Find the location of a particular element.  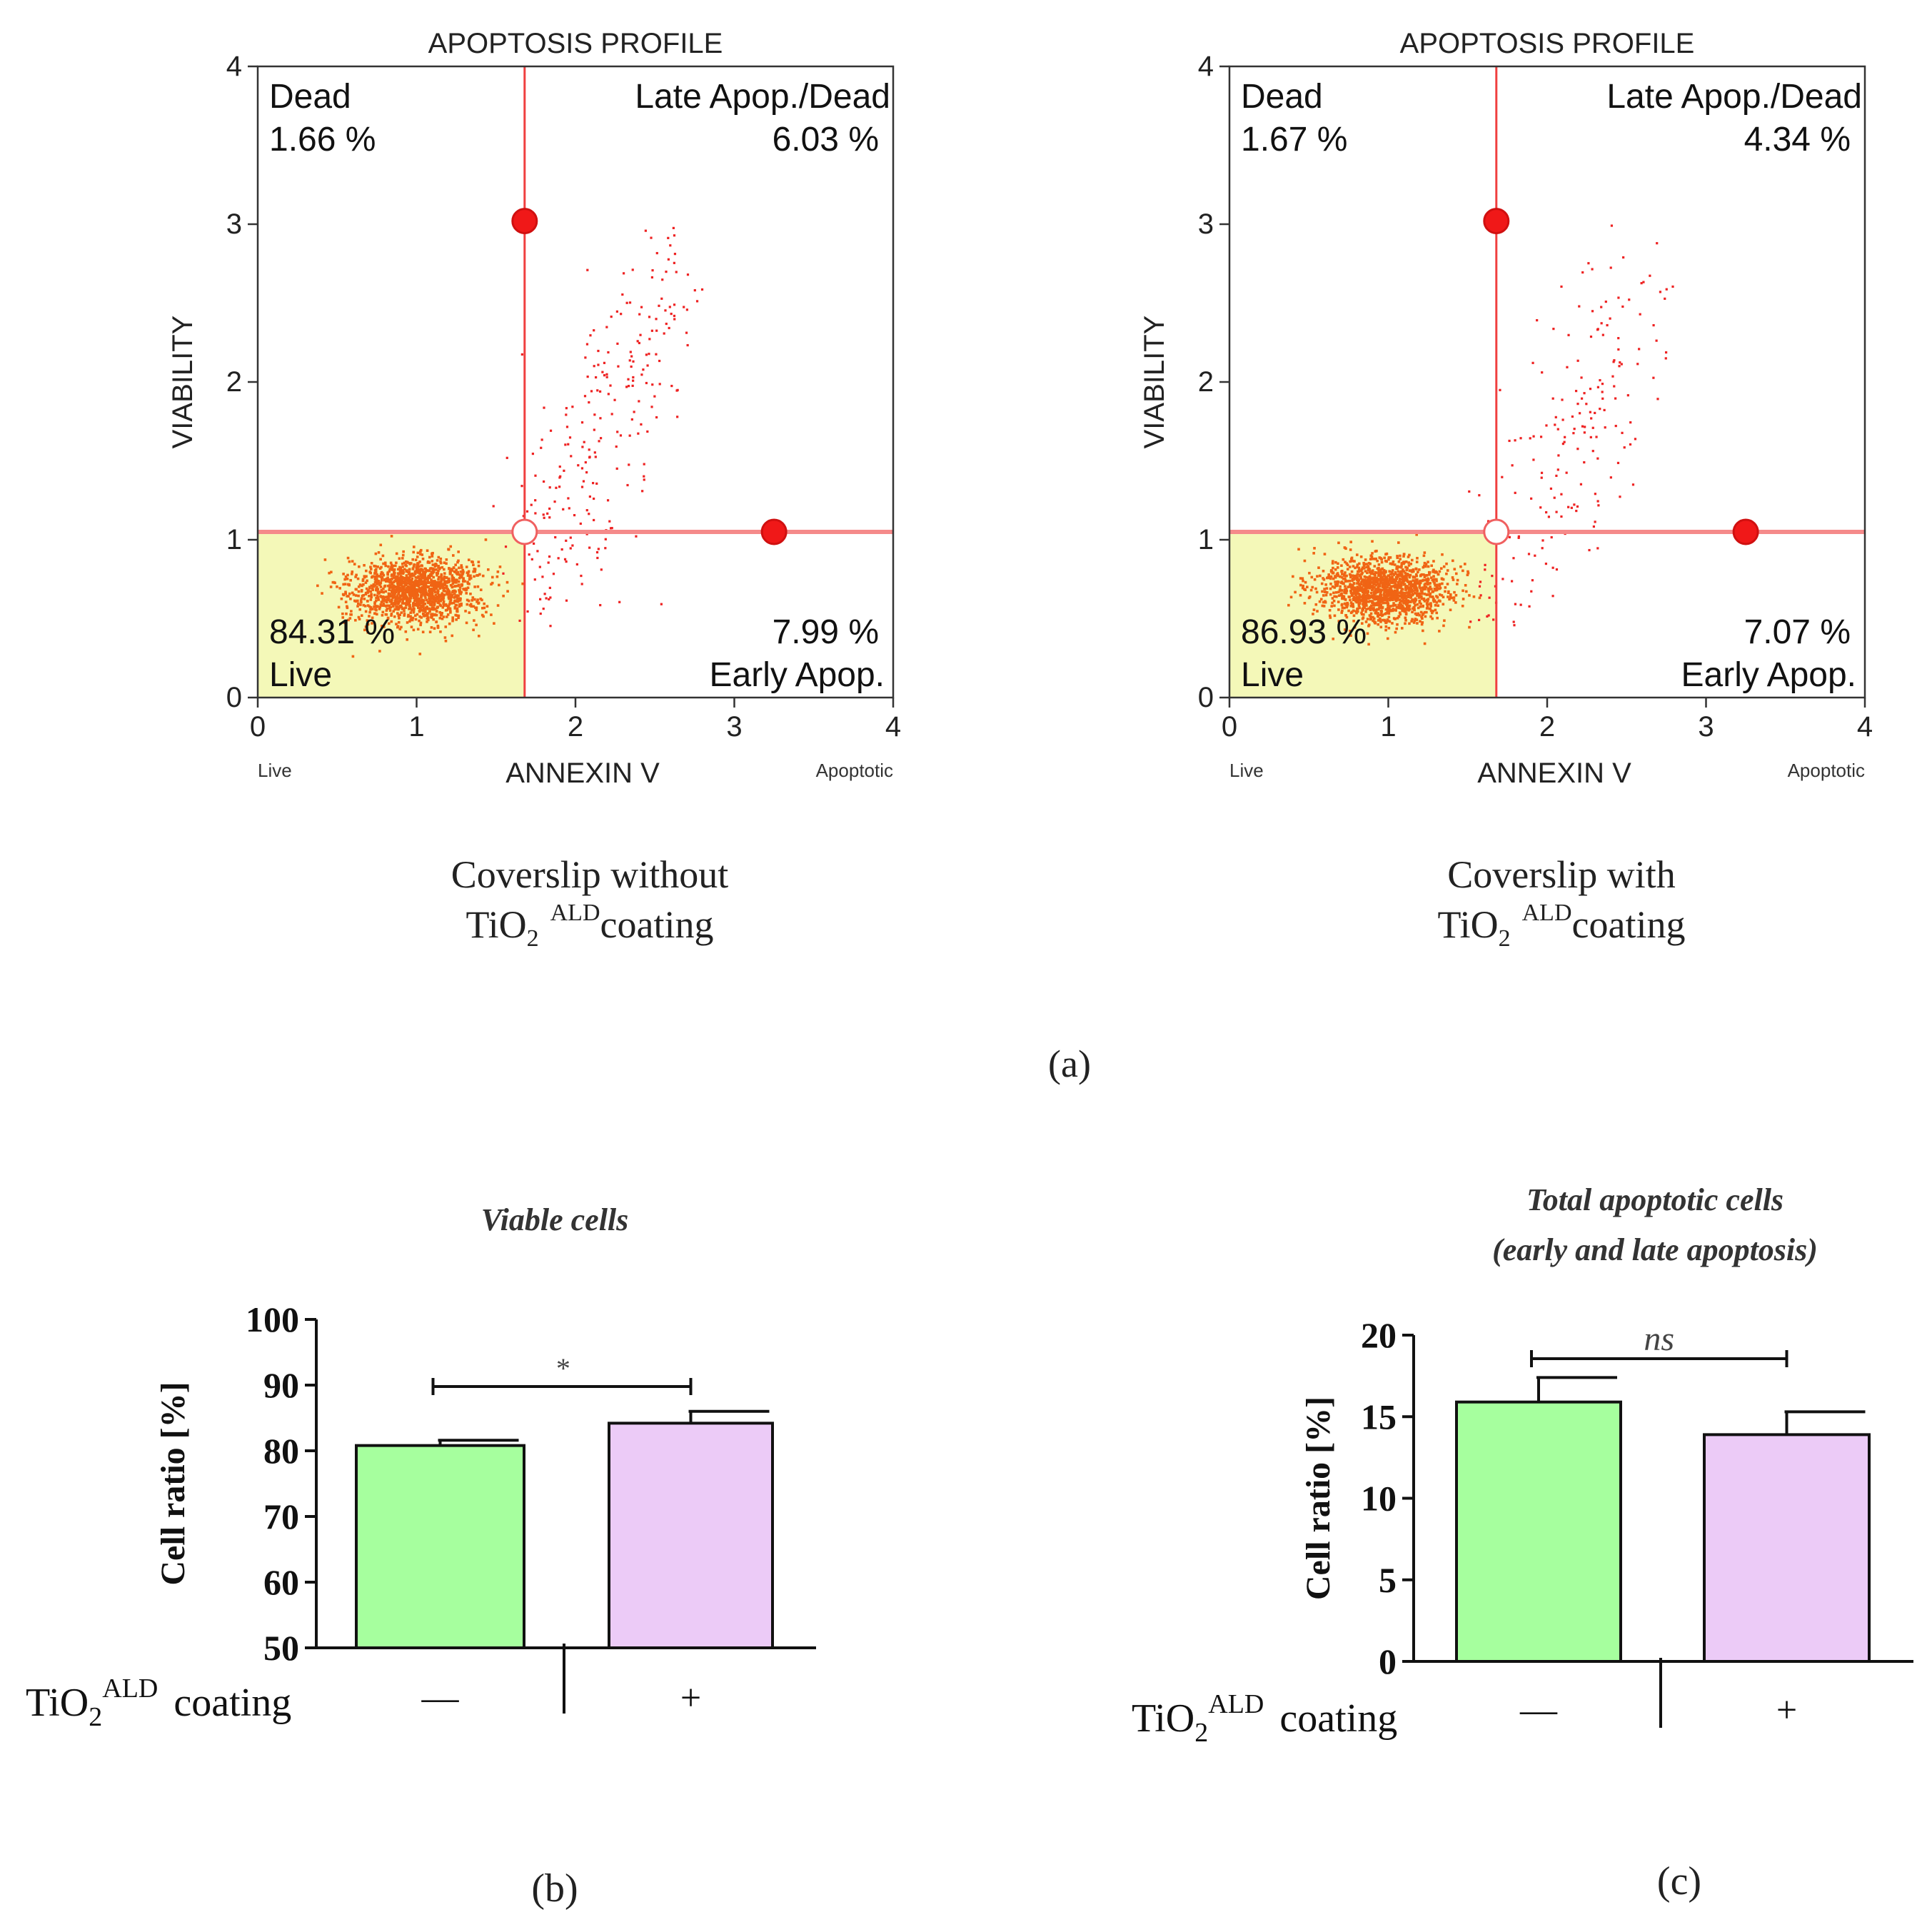

sample-caption-line1: Coverslip without is located at coordinates (590, 875).